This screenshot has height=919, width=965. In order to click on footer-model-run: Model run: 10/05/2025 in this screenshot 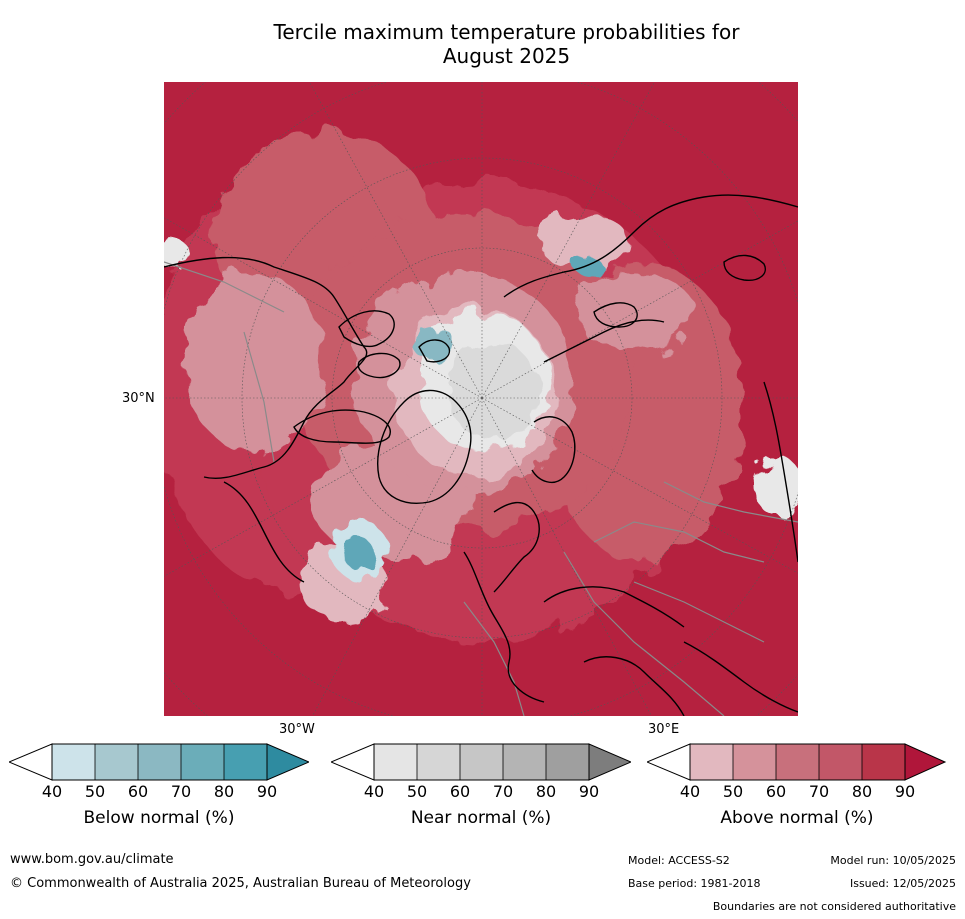, I will do `click(893, 860)`.